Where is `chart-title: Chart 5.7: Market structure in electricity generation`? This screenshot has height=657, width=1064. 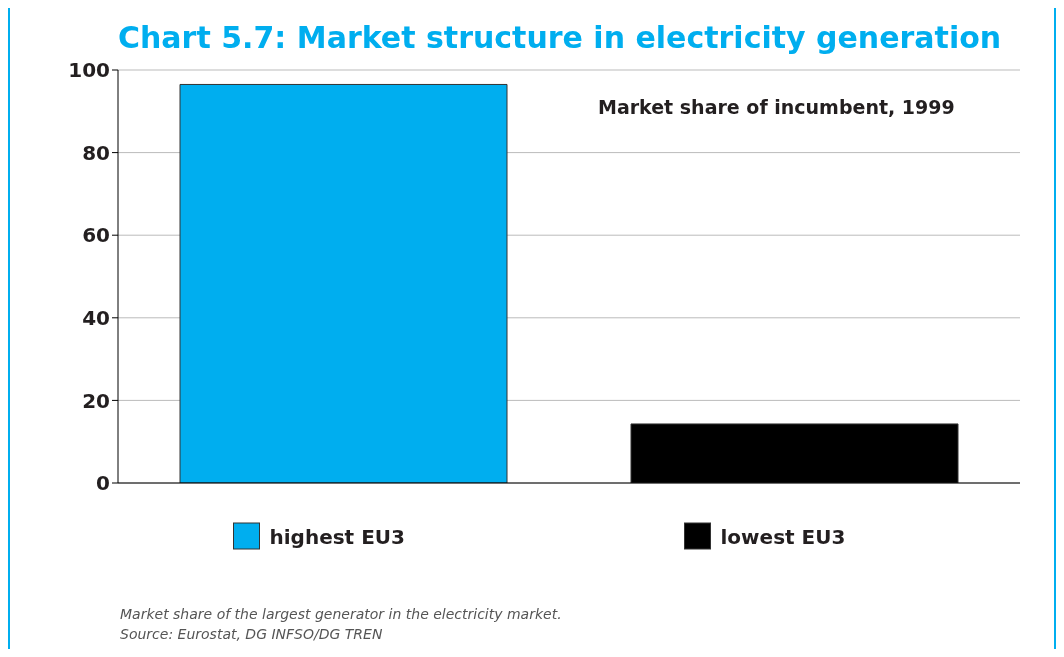
chart-title: Chart 5.7: Market structure in electricity generation is located at coordinates (560, 37).